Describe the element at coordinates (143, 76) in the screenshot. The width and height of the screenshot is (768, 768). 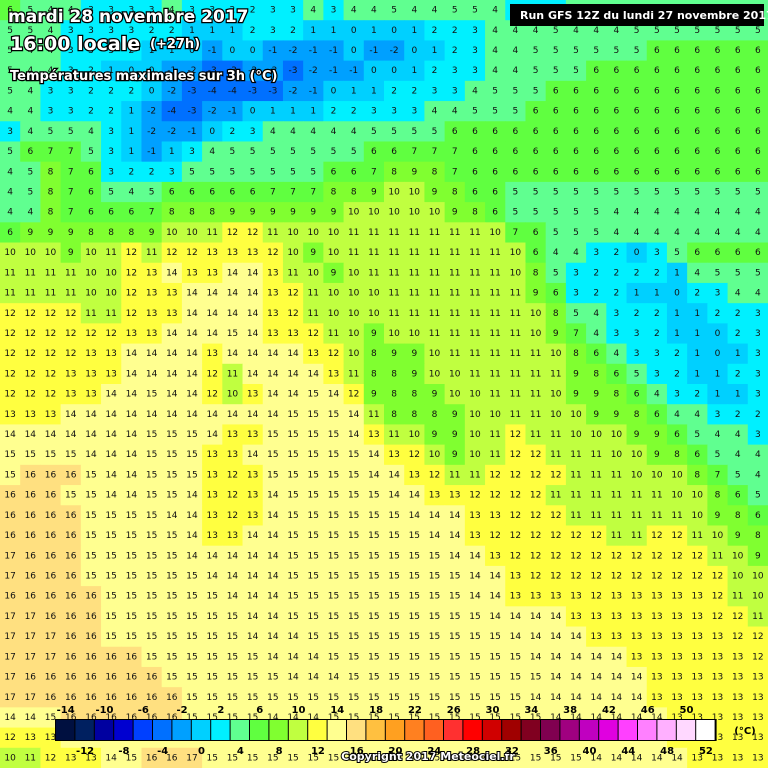
I see `subtitle: Températures maximales sur 3h (°C)` at that location.